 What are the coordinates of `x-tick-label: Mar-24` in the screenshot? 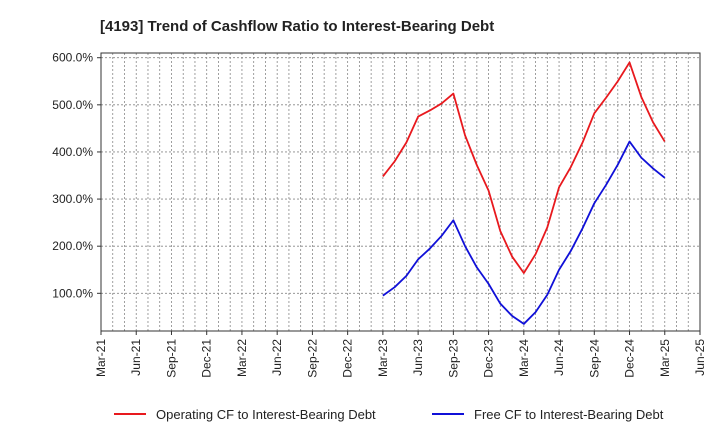 It's located at (524, 358).